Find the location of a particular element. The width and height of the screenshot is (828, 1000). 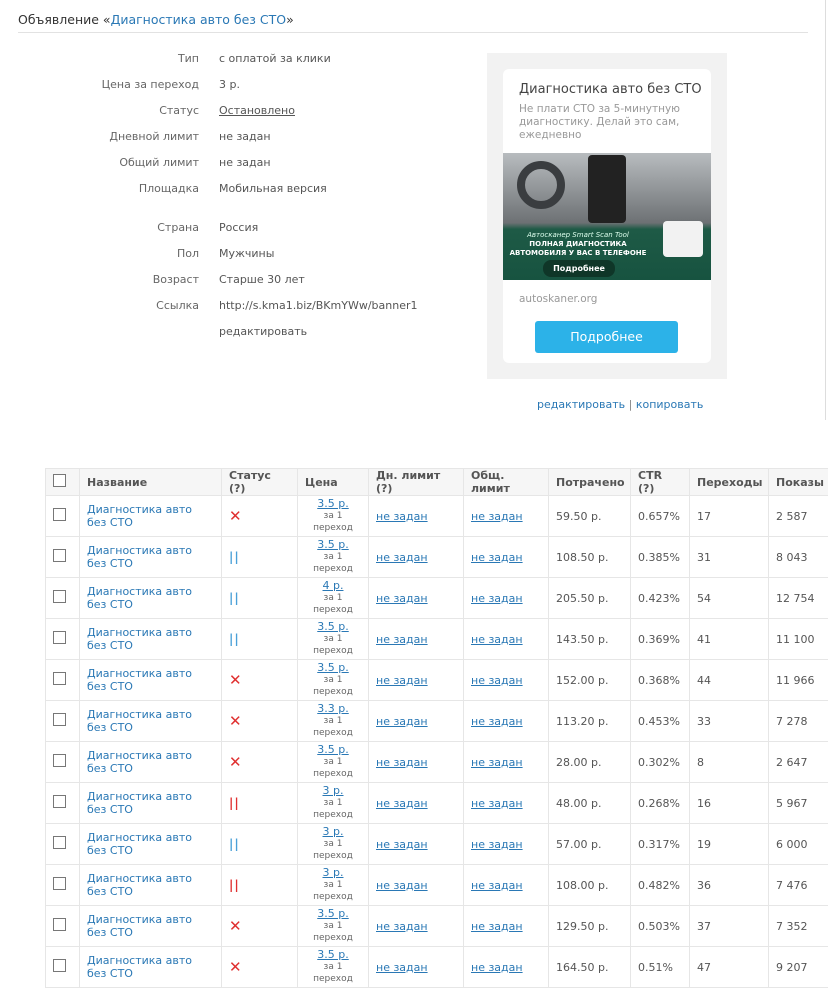

spent-cell: 113.20 р. is located at coordinates (589, 721).